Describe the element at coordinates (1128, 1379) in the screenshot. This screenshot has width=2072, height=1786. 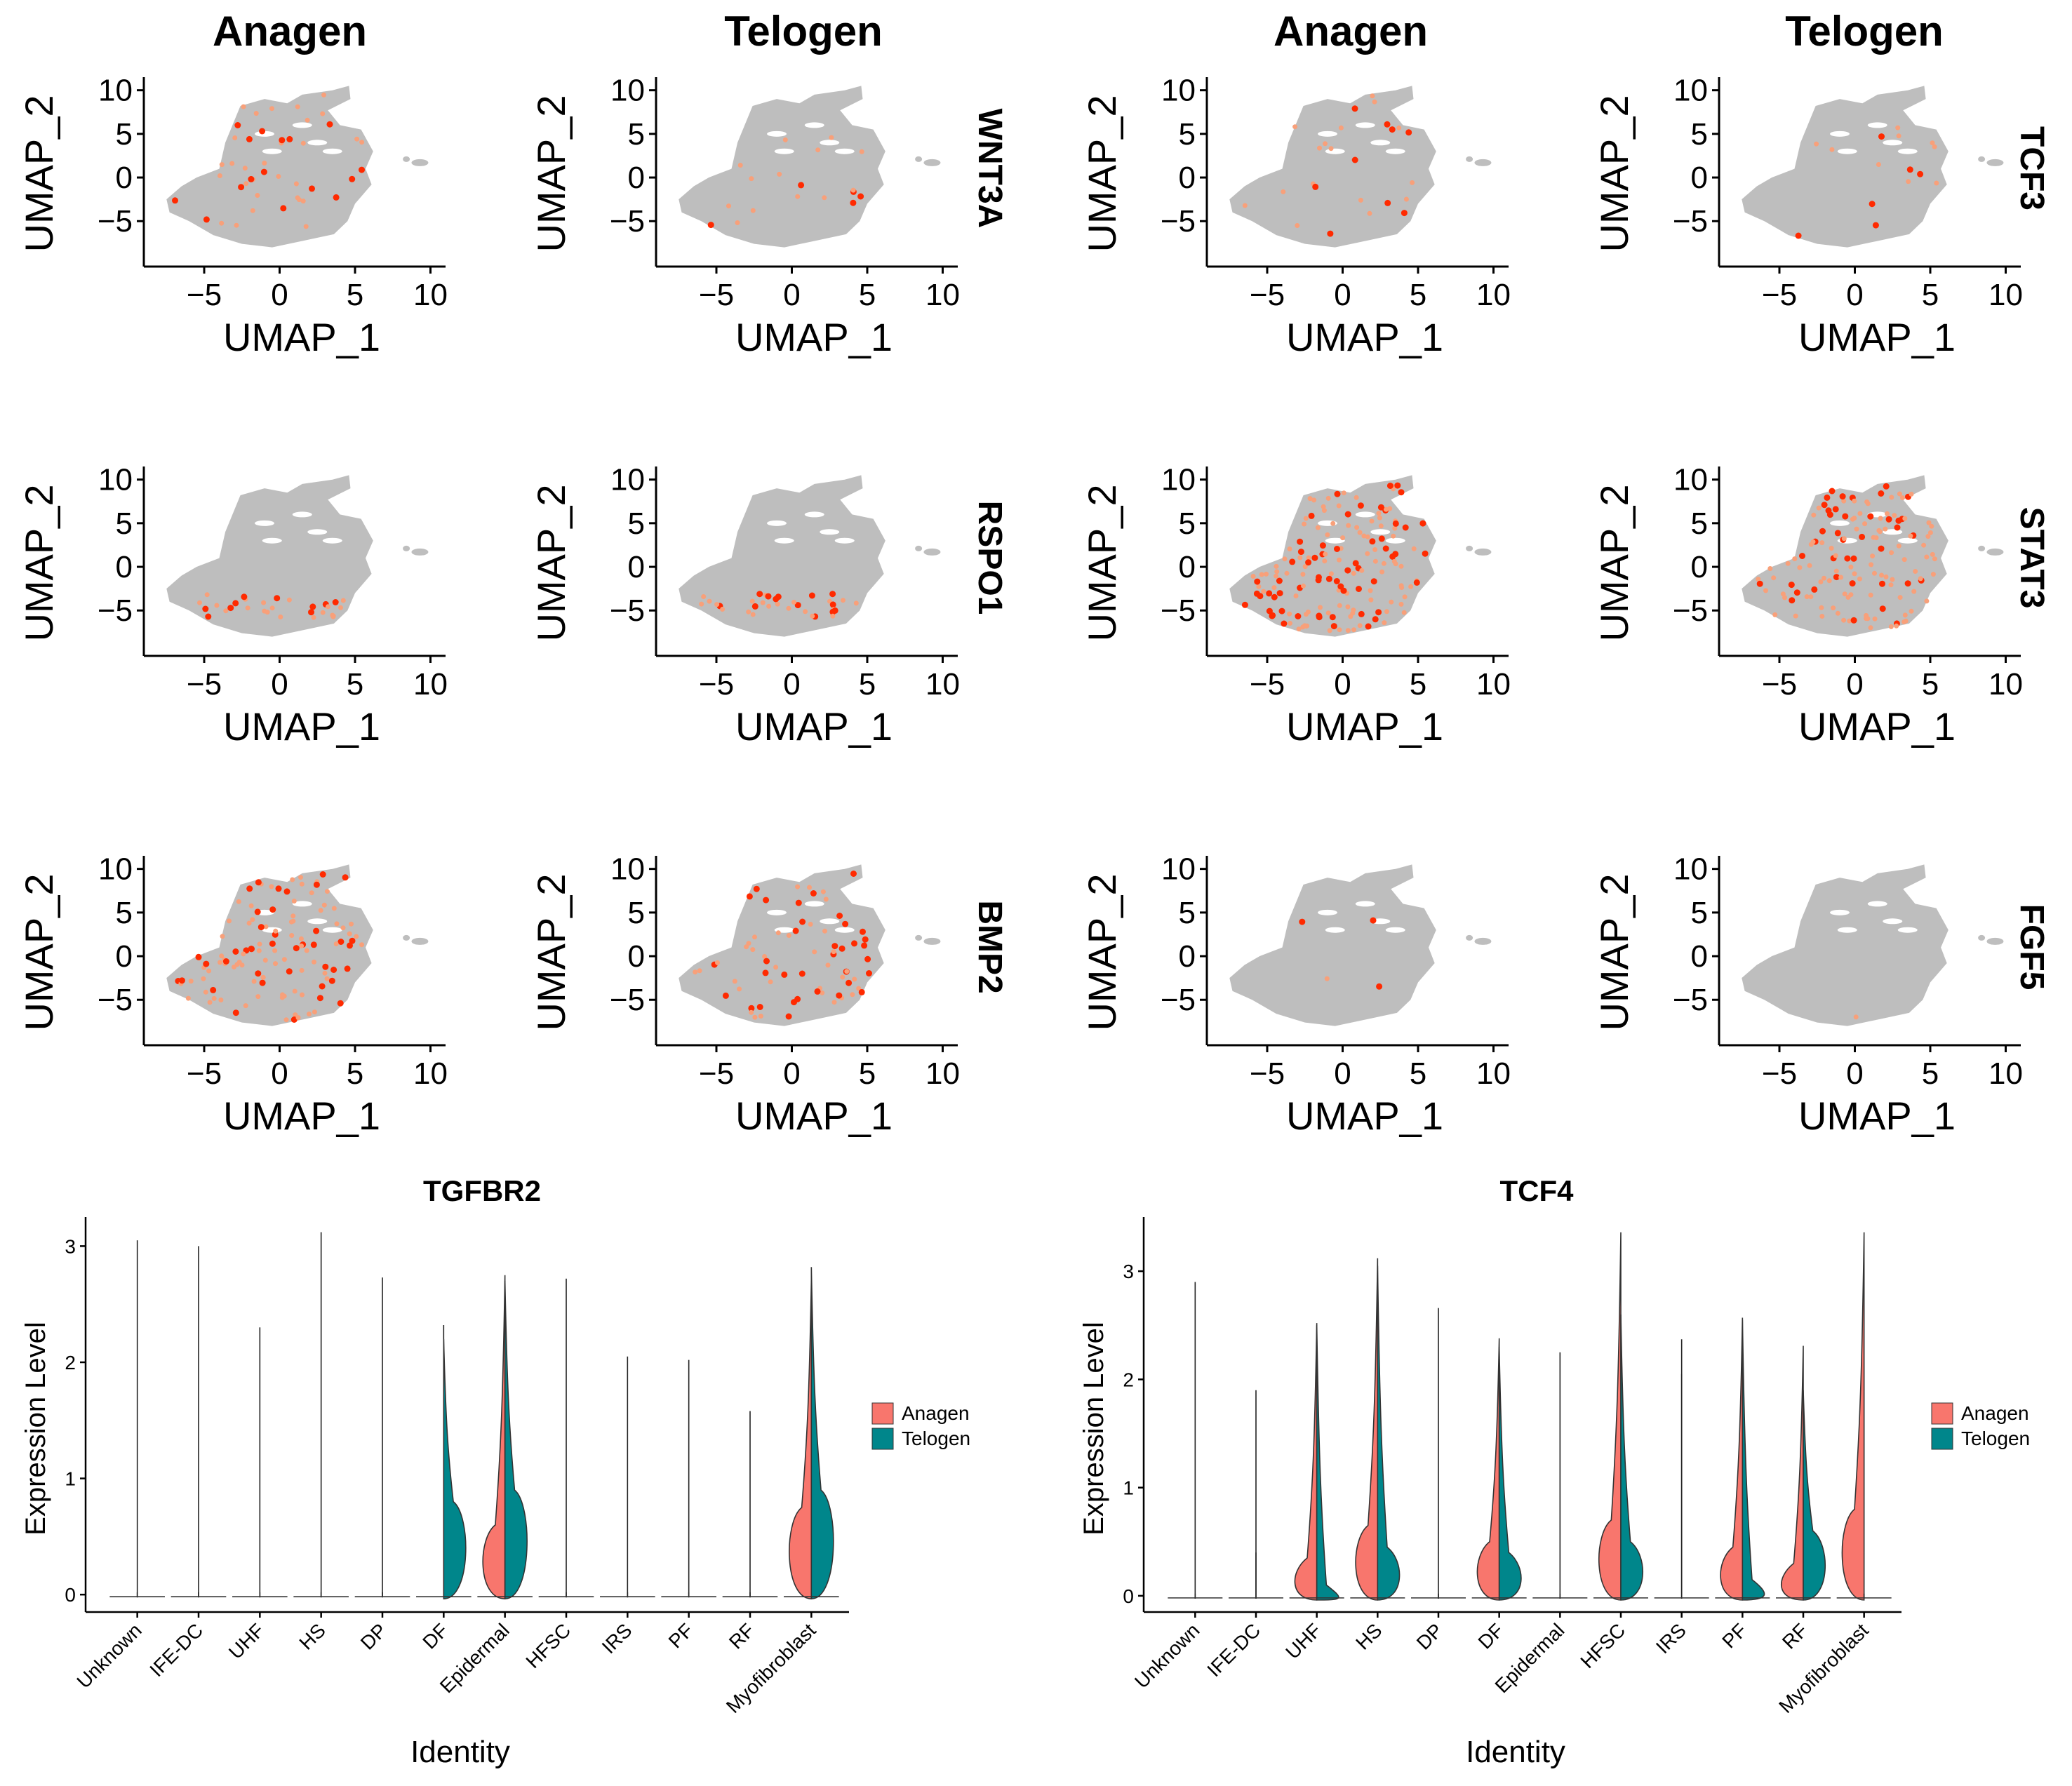
I see `violin-y-tick-label: 2` at that location.